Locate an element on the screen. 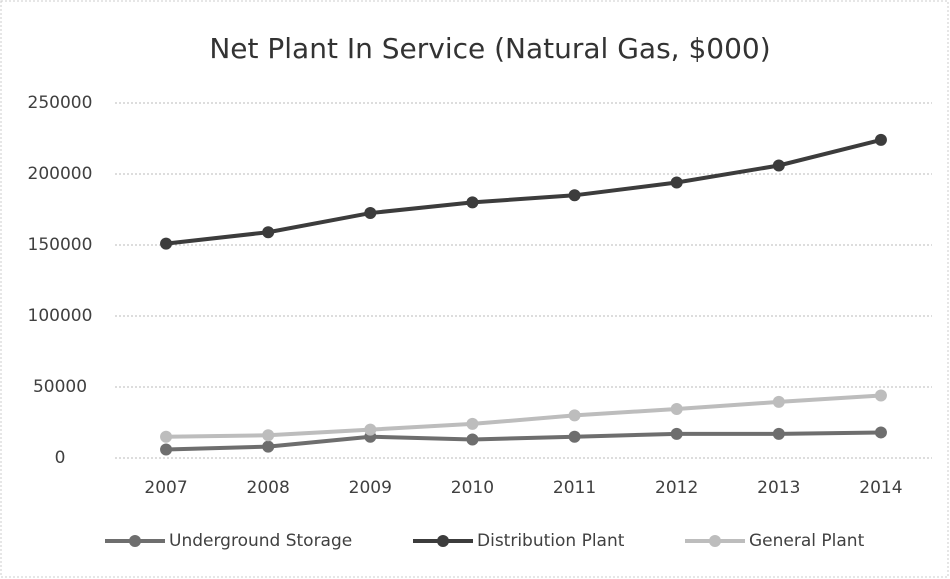 Image resolution: width=950 pixels, height=579 pixels. x-tick-label: 2008 is located at coordinates (268, 488).